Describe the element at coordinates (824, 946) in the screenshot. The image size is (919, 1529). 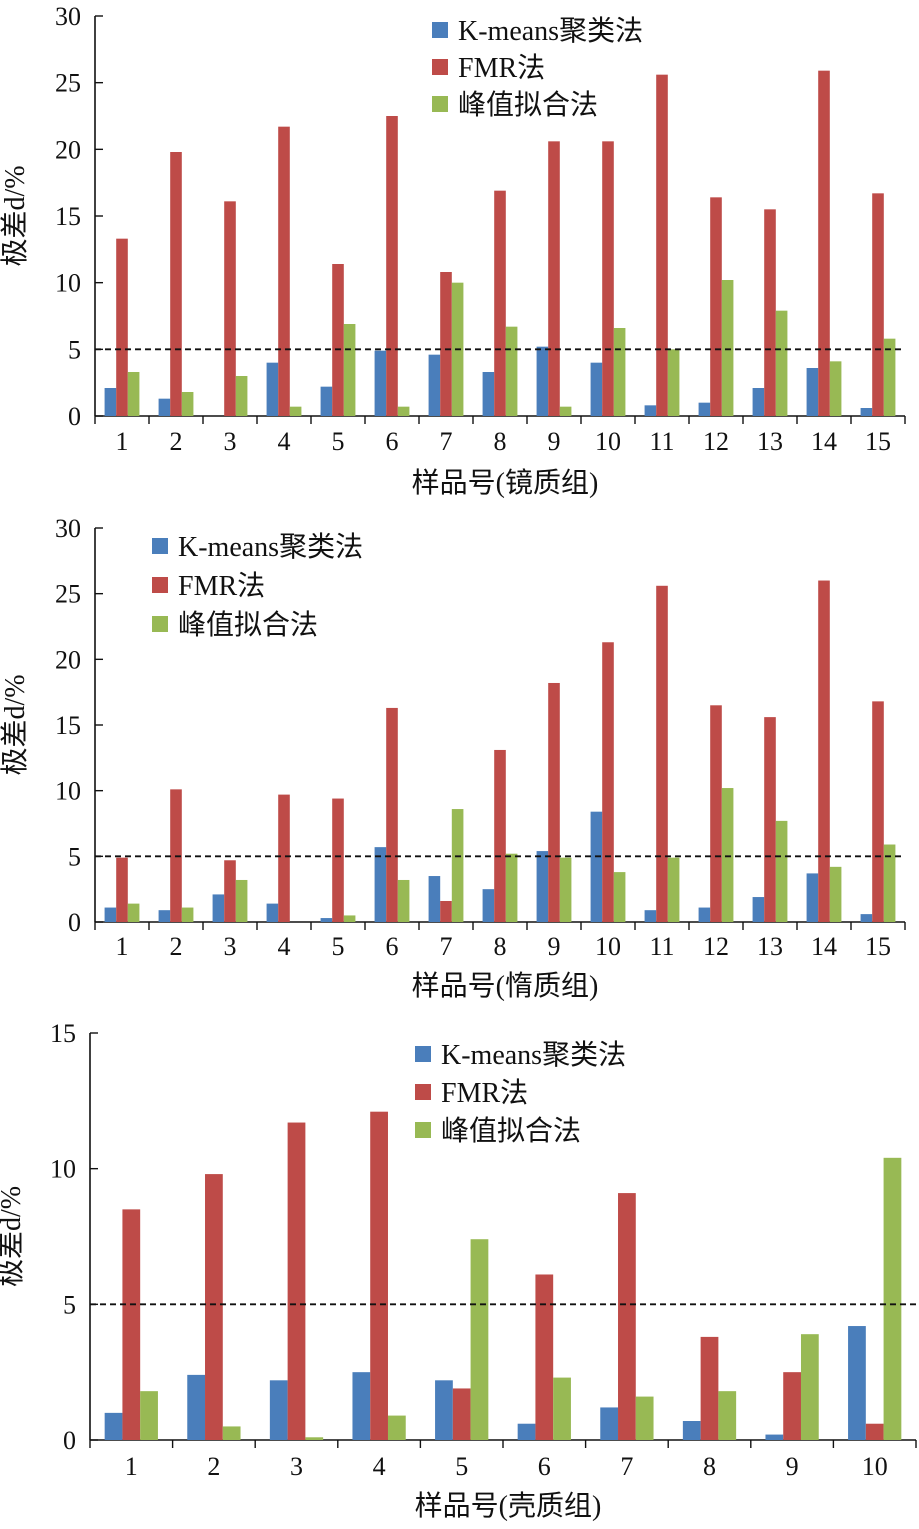
I see `x-tick-label: 14` at that location.